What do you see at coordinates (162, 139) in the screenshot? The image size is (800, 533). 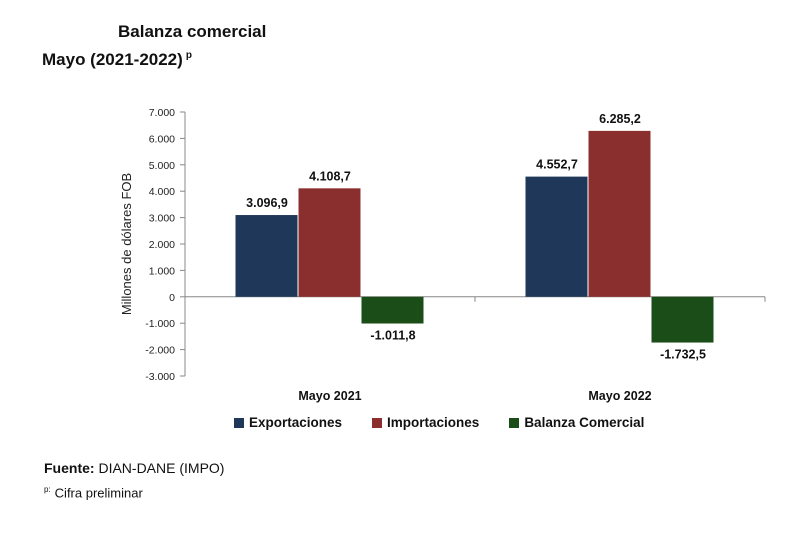 I see `y-tick-label: 6.000` at bounding box center [162, 139].